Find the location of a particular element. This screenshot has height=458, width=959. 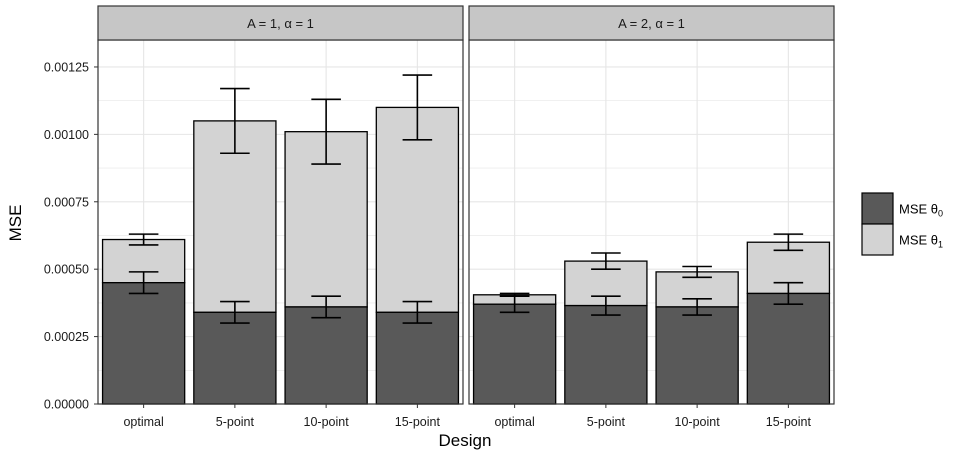

bar-theta1 is located at coordinates (417, 209).